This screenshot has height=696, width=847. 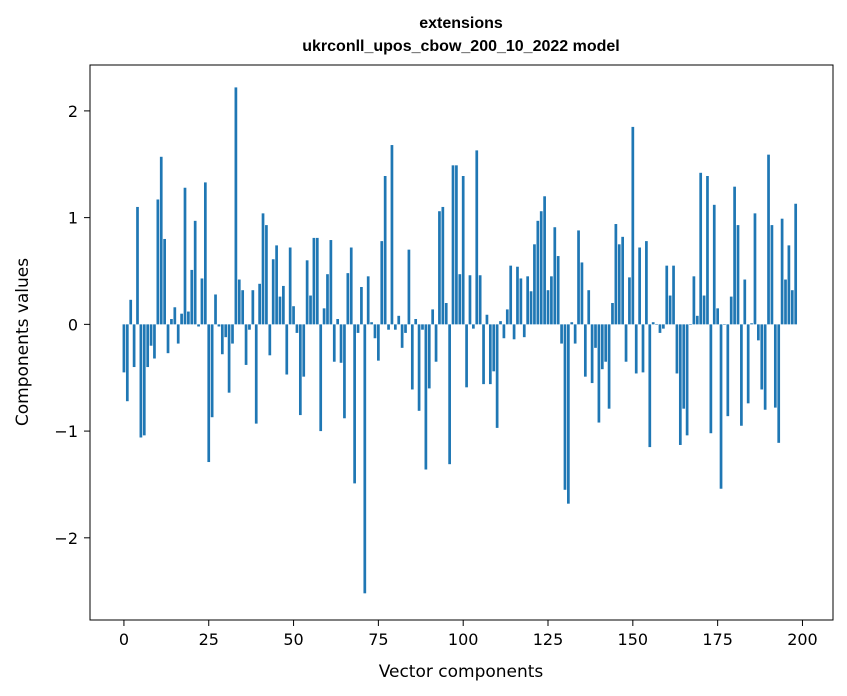 I want to click on x-tick-label: 200, so click(x=802, y=639).